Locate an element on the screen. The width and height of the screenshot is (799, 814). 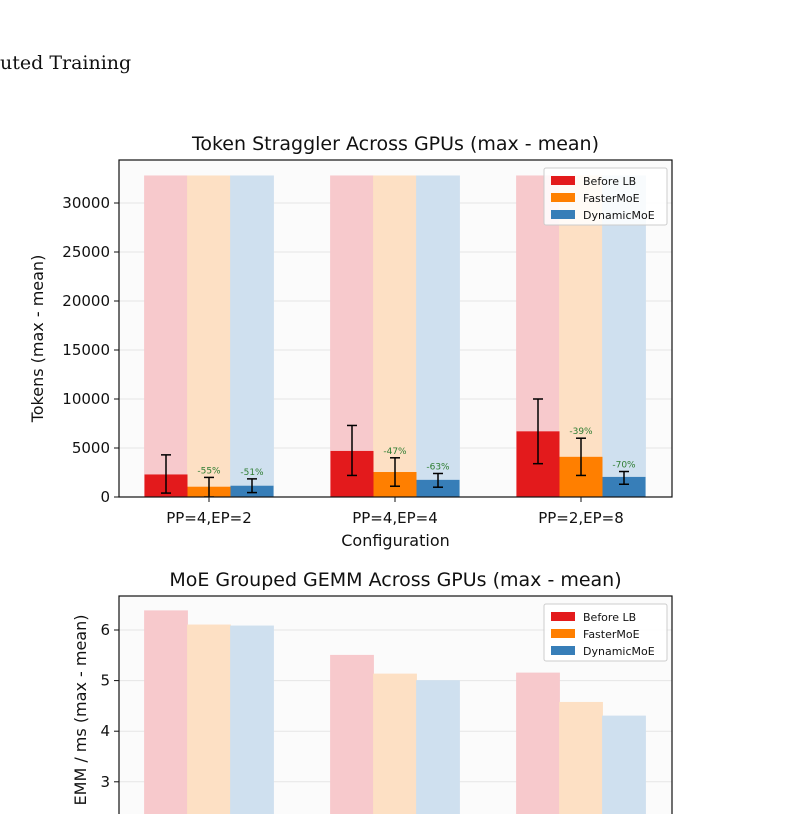
y-tick-label: 20000 is located at coordinates (86, 301).